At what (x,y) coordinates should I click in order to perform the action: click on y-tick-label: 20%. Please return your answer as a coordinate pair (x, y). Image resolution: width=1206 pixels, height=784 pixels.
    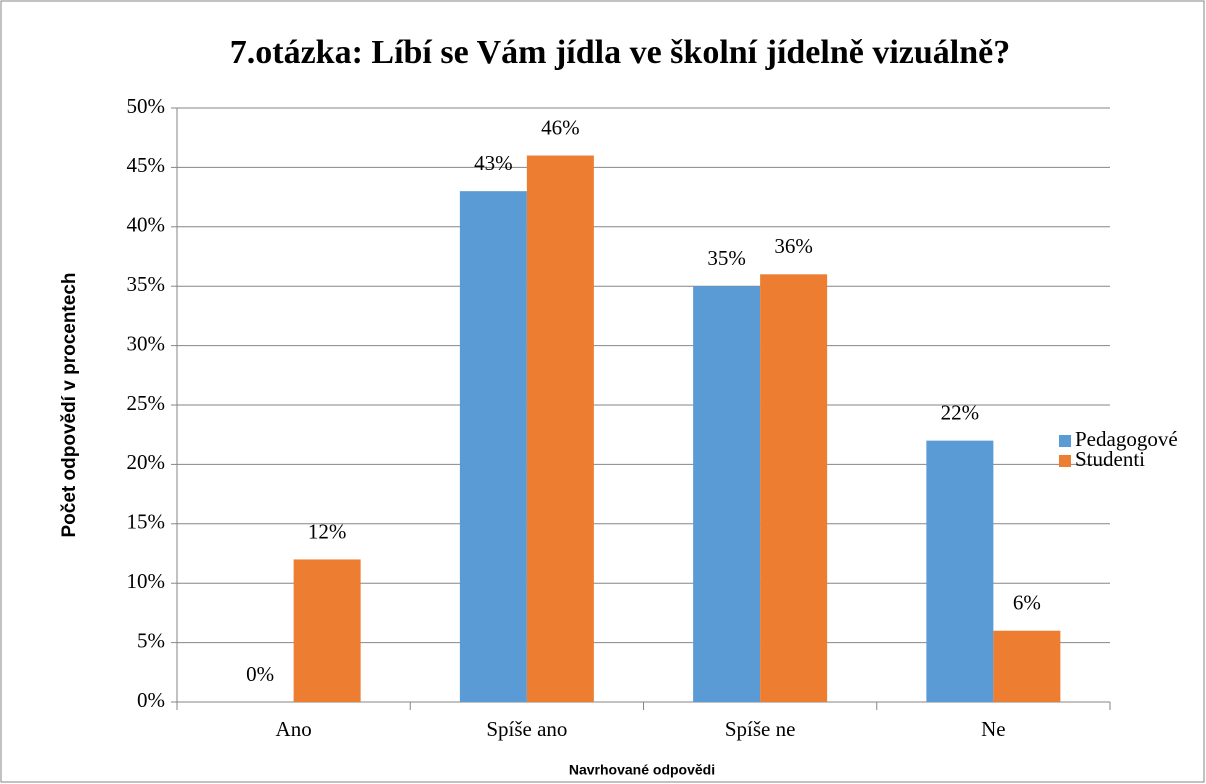
    Looking at the image, I should click on (146, 462).